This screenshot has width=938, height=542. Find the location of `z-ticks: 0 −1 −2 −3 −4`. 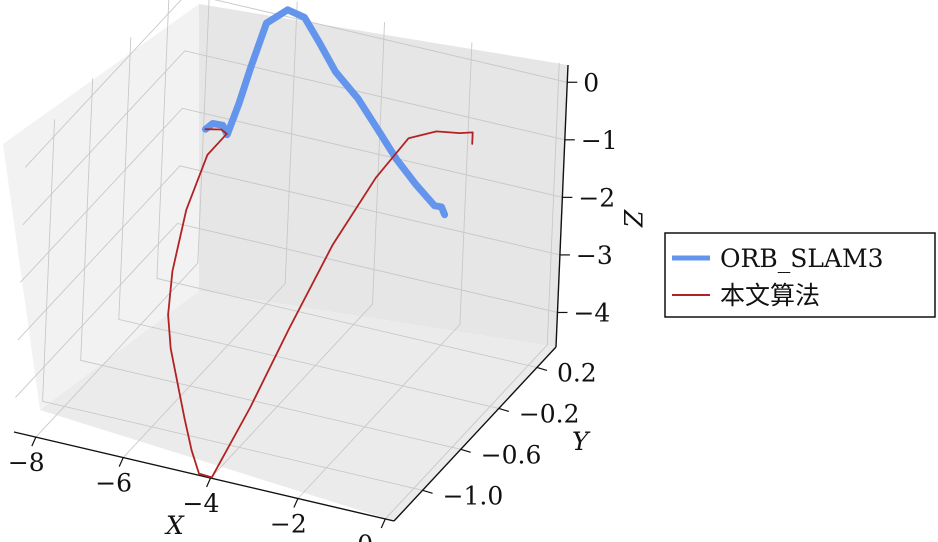

z-ticks: 0 −1 −2 −3 −4 is located at coordinates (587, 197).